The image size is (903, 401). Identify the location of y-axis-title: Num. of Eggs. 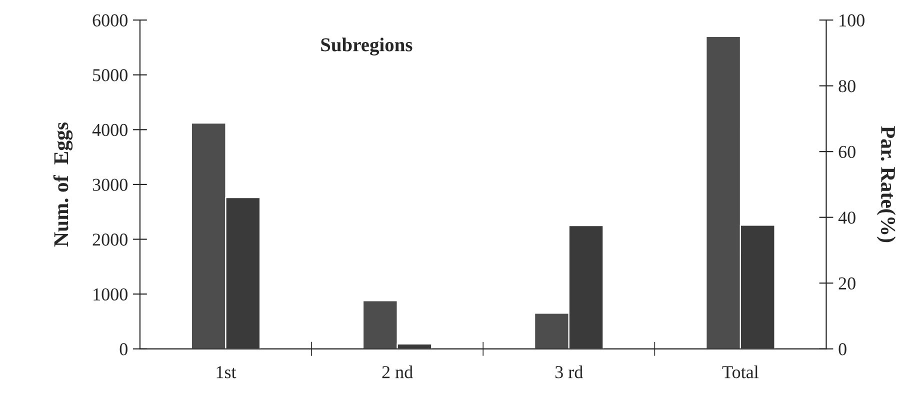
(63, 184).